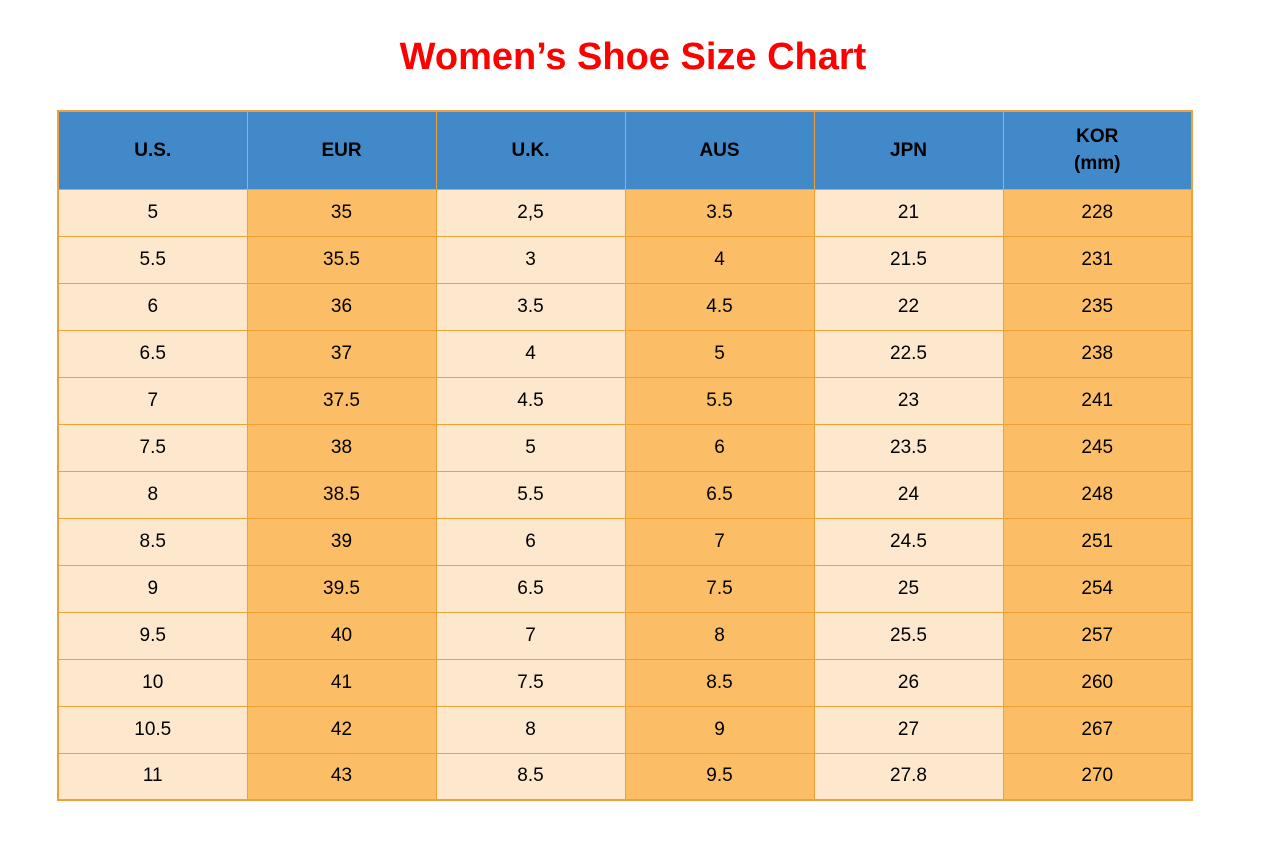  What do you see at coordinates (341, 729) in the screenshot?
I see `table-cell-eur: 42` at bounding box center [341, 729].